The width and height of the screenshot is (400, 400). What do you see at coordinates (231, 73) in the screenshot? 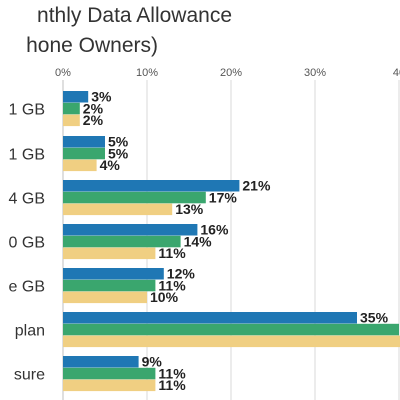
I see `x-tick-label: 20%` at bounding box center [231, 73].